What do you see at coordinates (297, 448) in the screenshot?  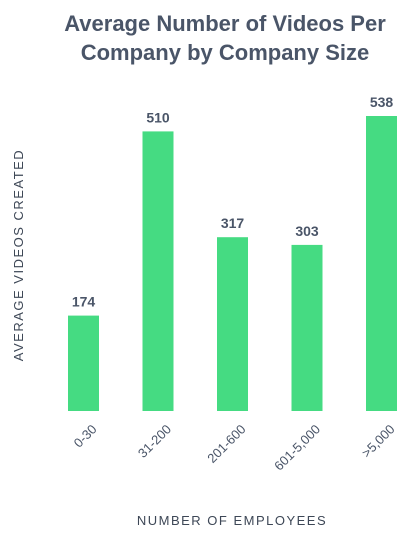 I see `x-tick-label-601-5,000: 601-5,000` at bounding box center [297, 448].